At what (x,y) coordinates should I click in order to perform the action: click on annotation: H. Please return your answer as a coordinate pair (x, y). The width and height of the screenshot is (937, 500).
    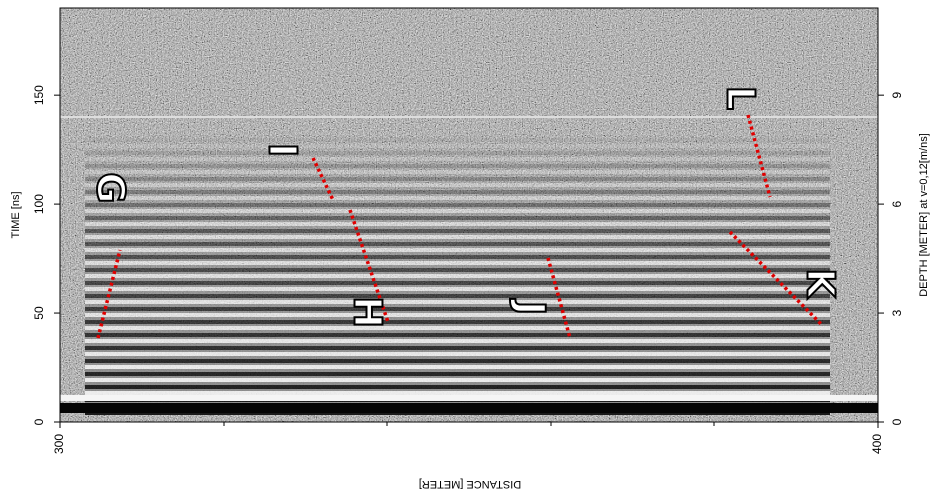
    Looking at the image, I should click on (368, 312).